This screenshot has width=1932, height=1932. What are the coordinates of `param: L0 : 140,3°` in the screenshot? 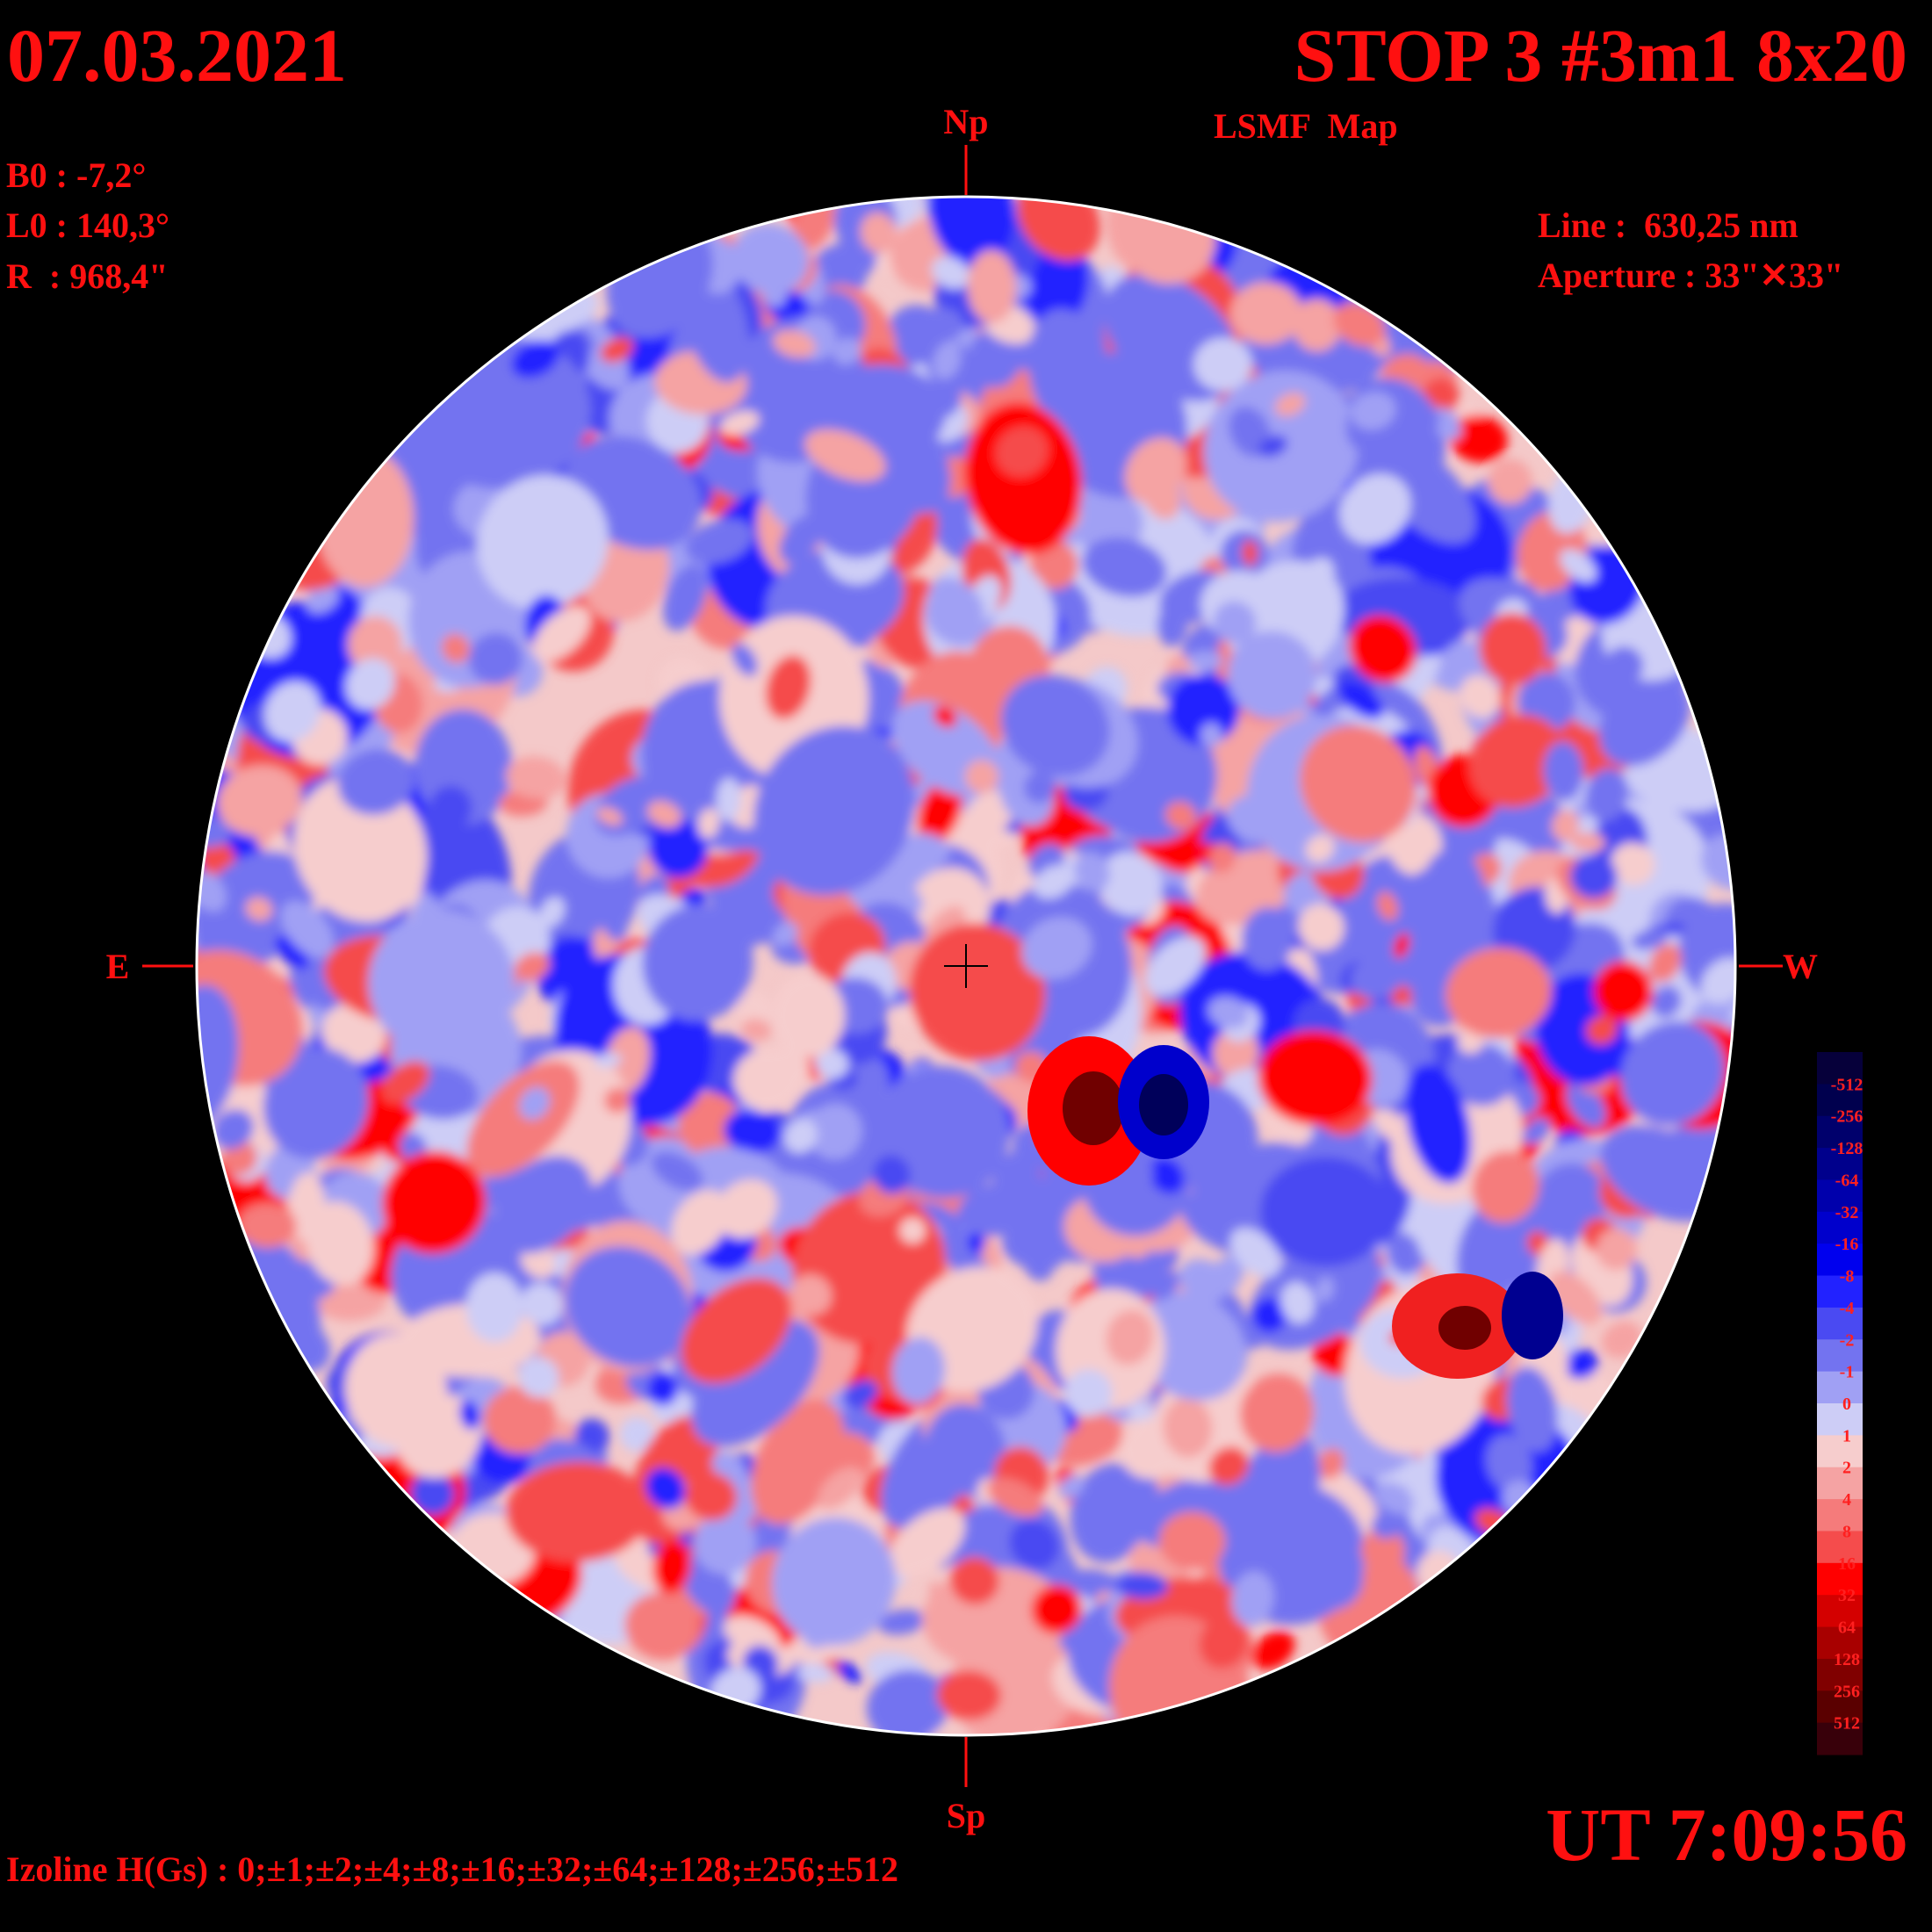 It's located at (87, 225).